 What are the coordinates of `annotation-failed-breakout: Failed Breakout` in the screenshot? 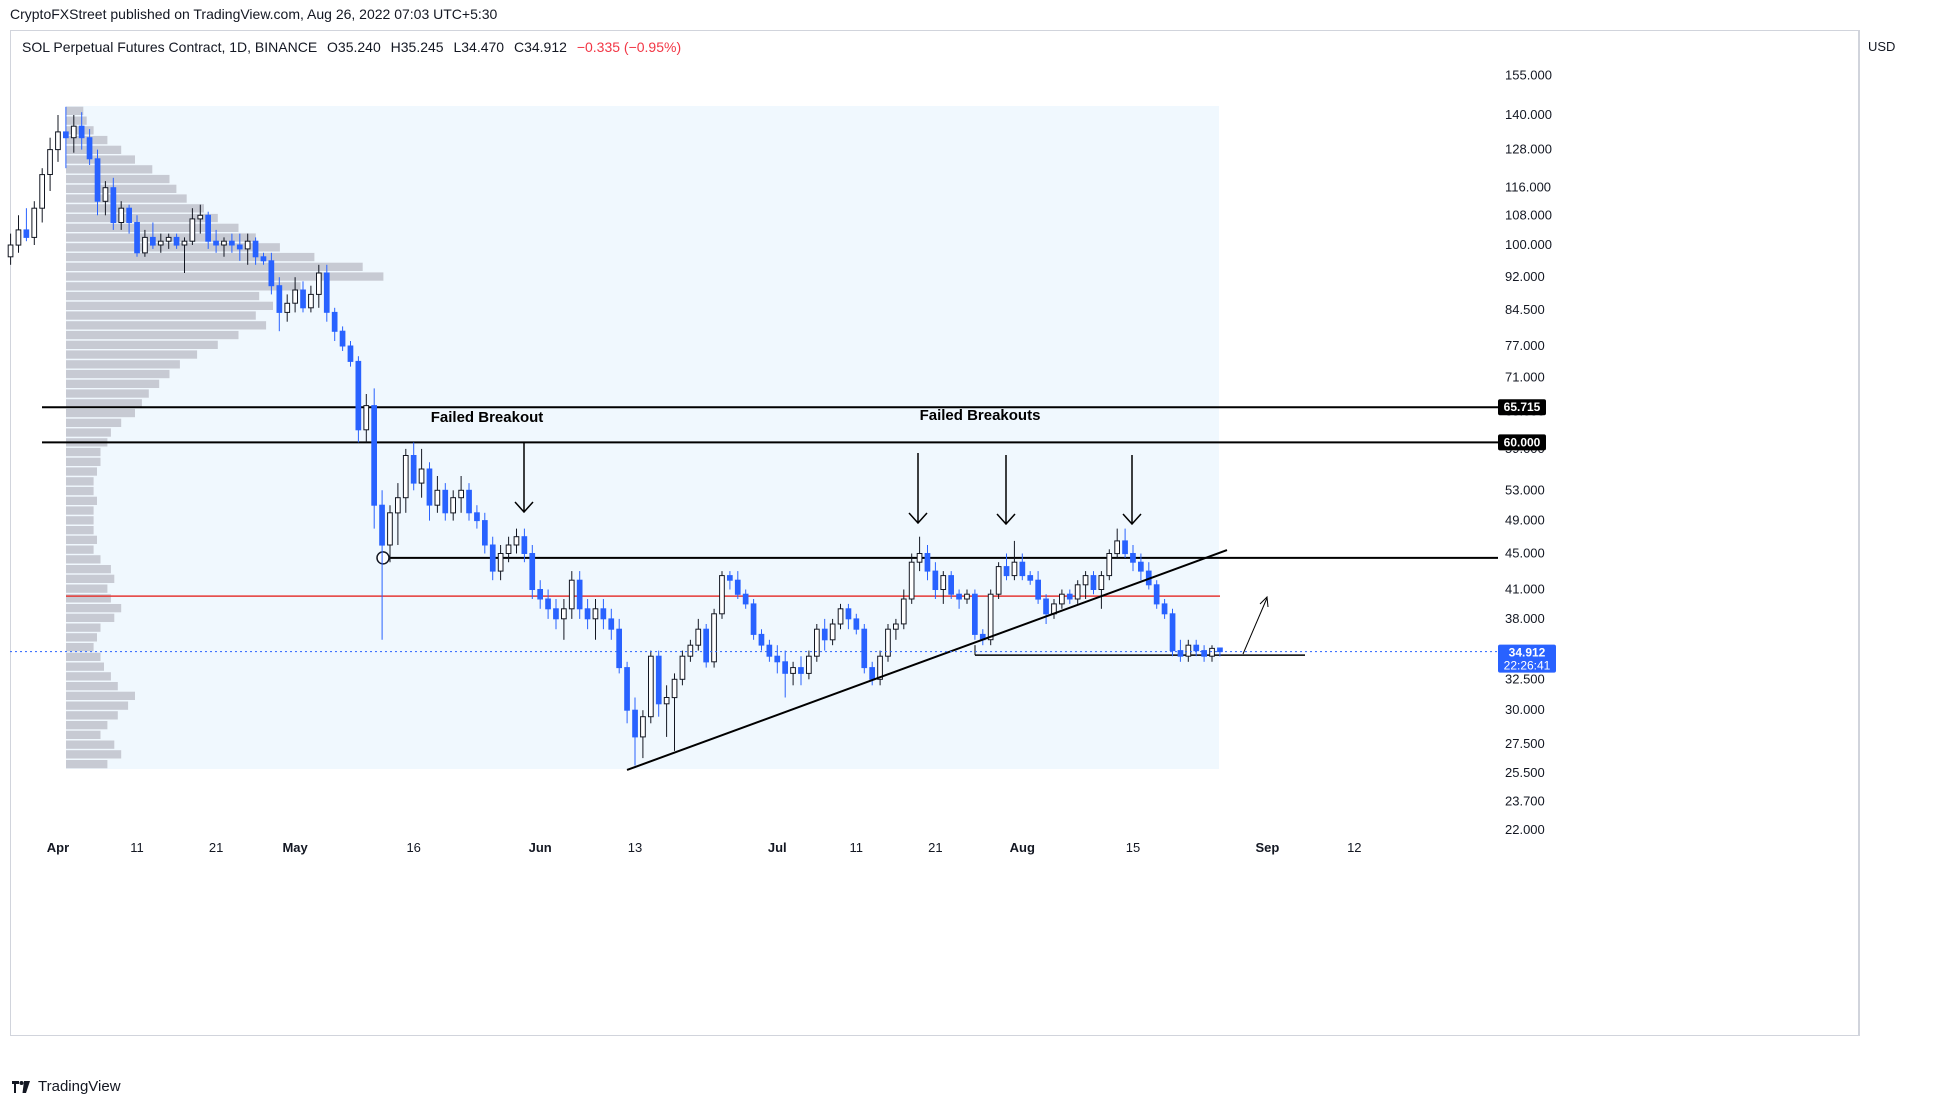 It's located at (487, 417).